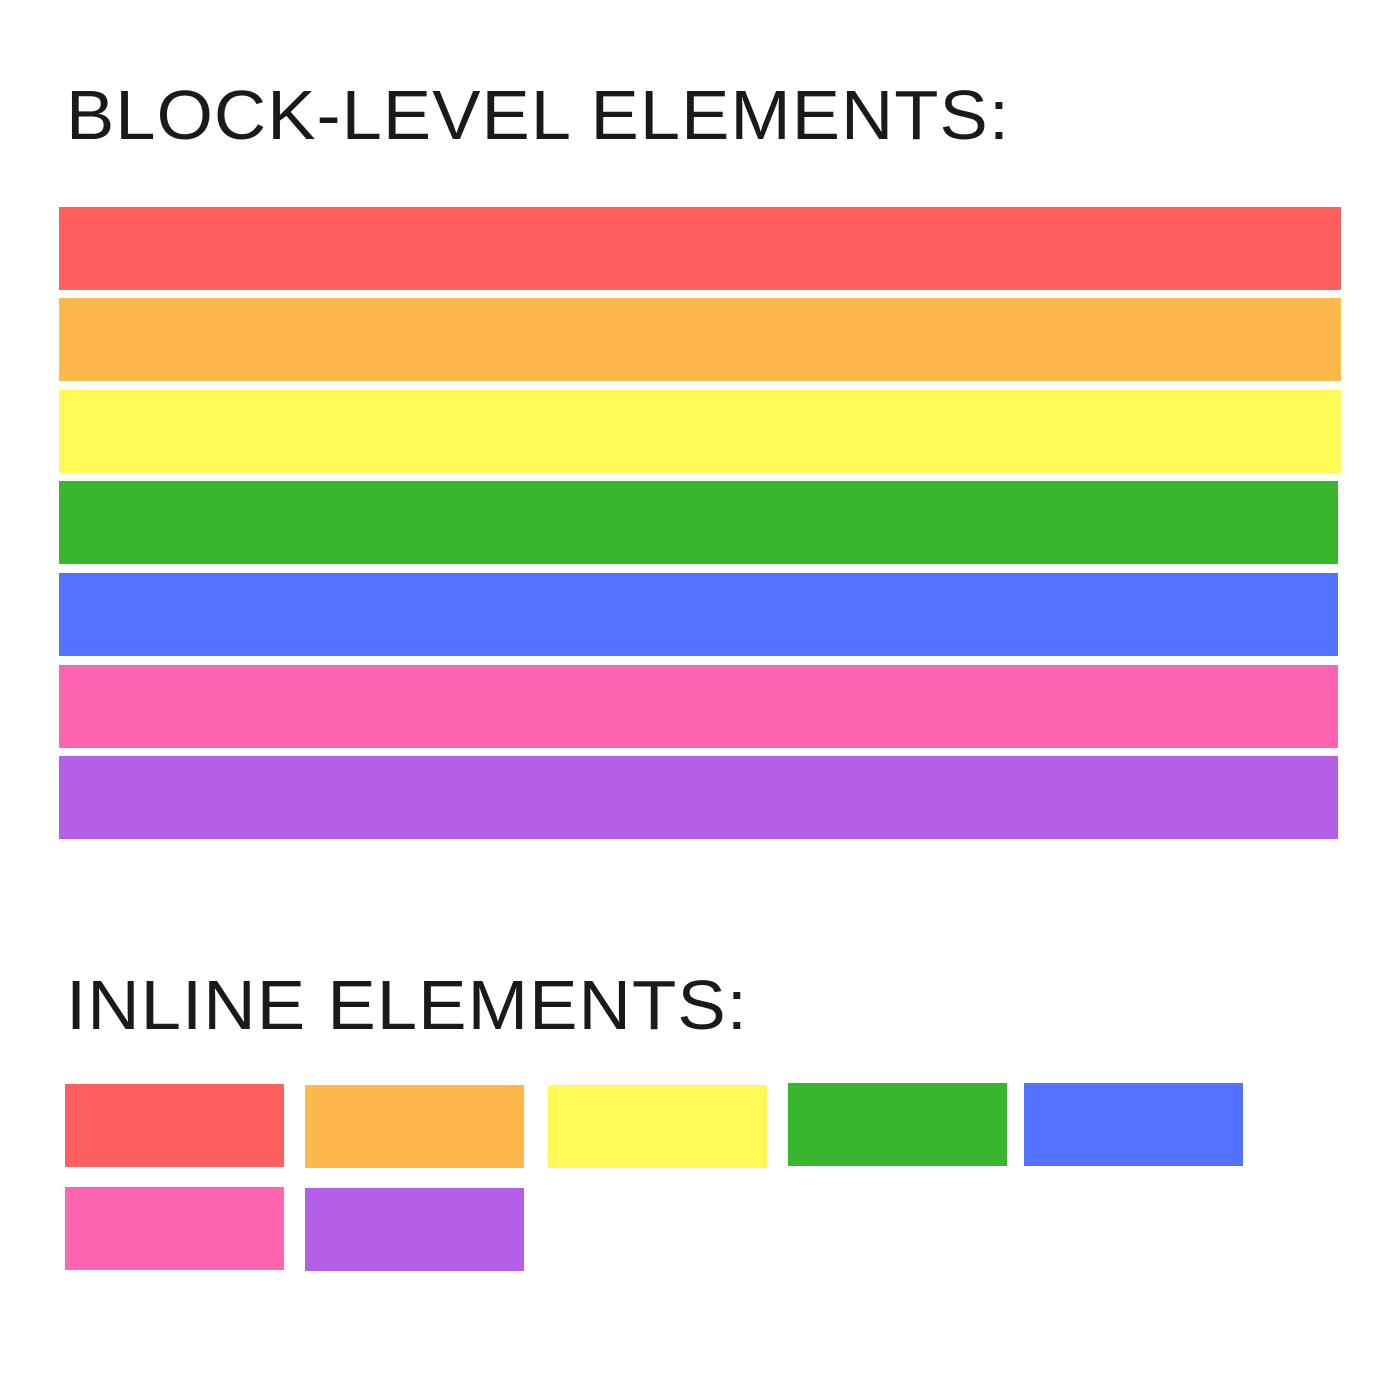  What do you see at coordinates (407, 1005) in the screenshot?
I see `inline-title: INLINE ELEMENTS:` at bounding box center [407, 1005].